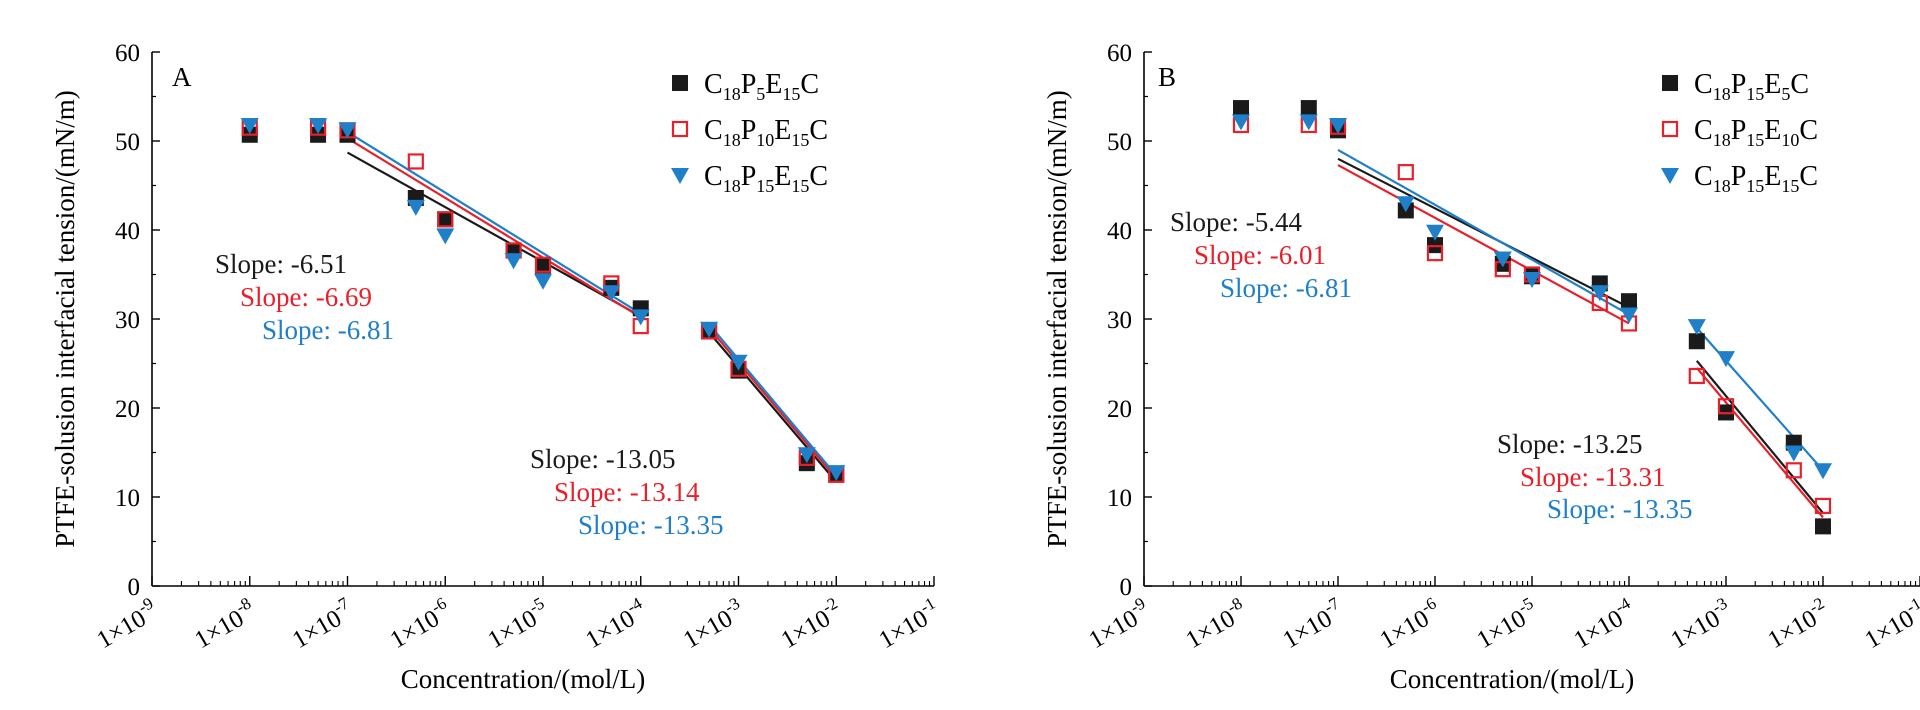  I want to click on y-tick-label: 20, so click(1119, 409).